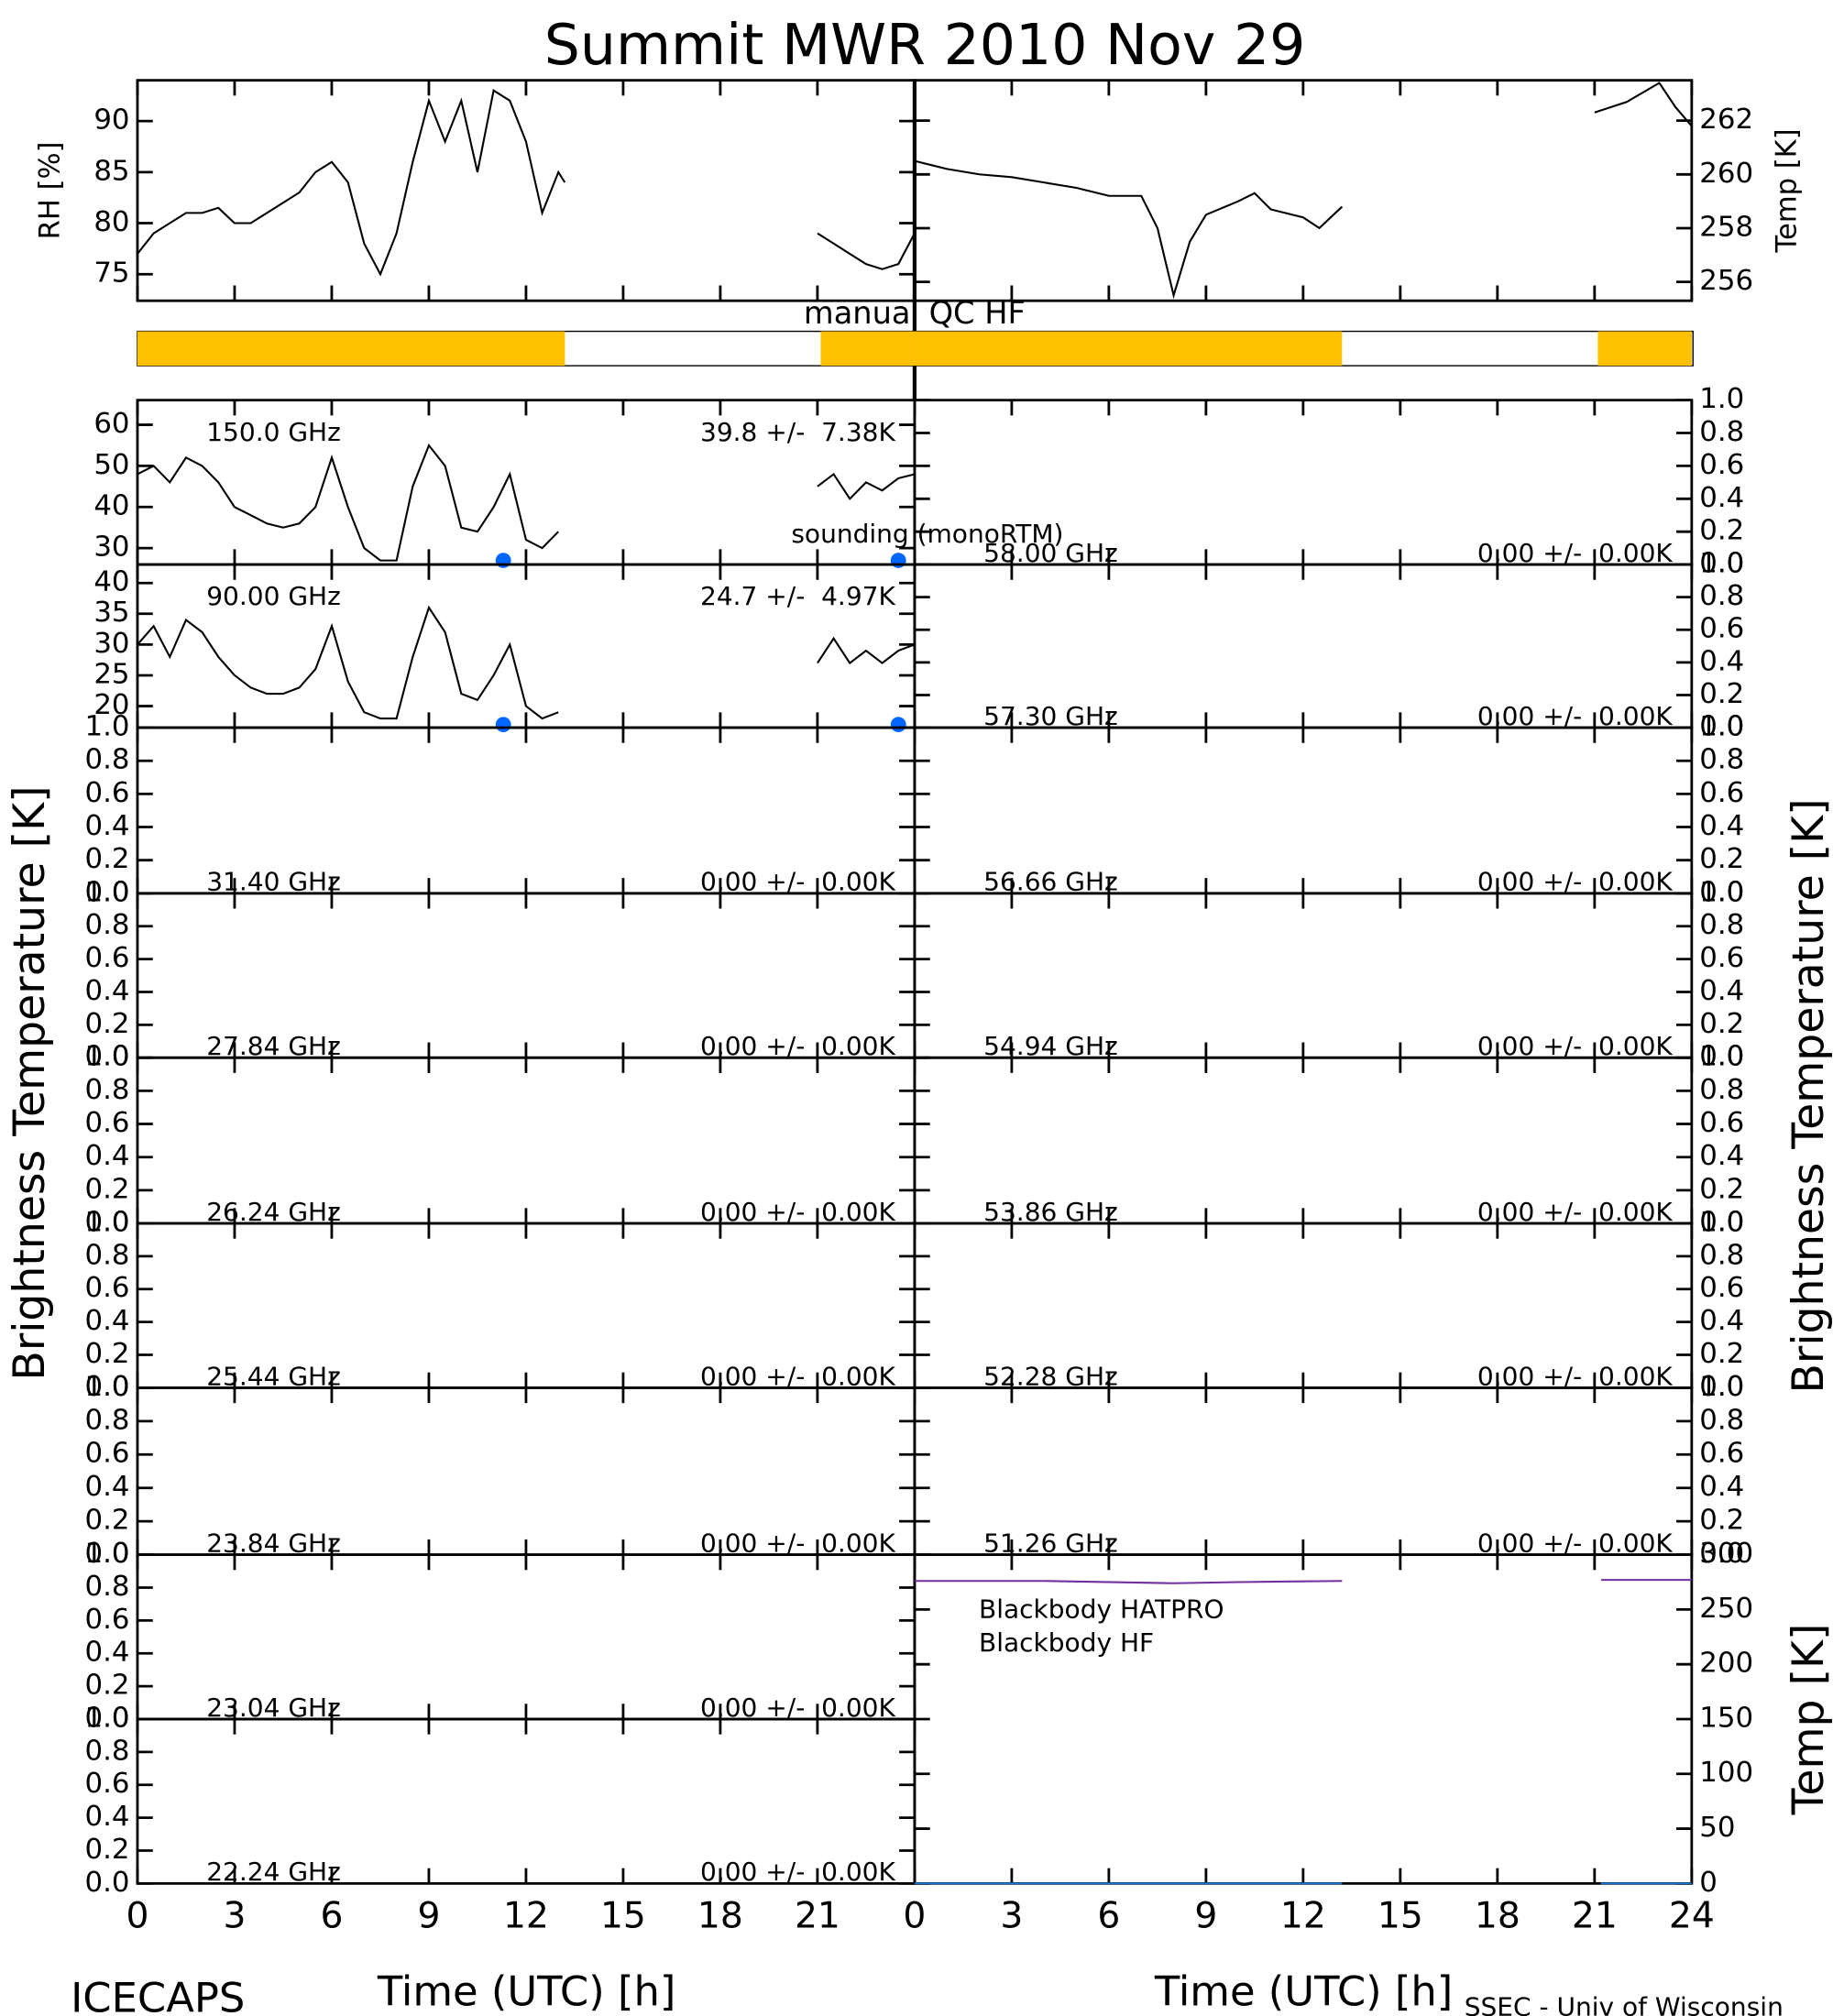 The width and height of the screenshot is (1833, 2016). Describe the element at coordinates (111, 674) in the screenshot. I see `y-tick-label: 25` at that location.